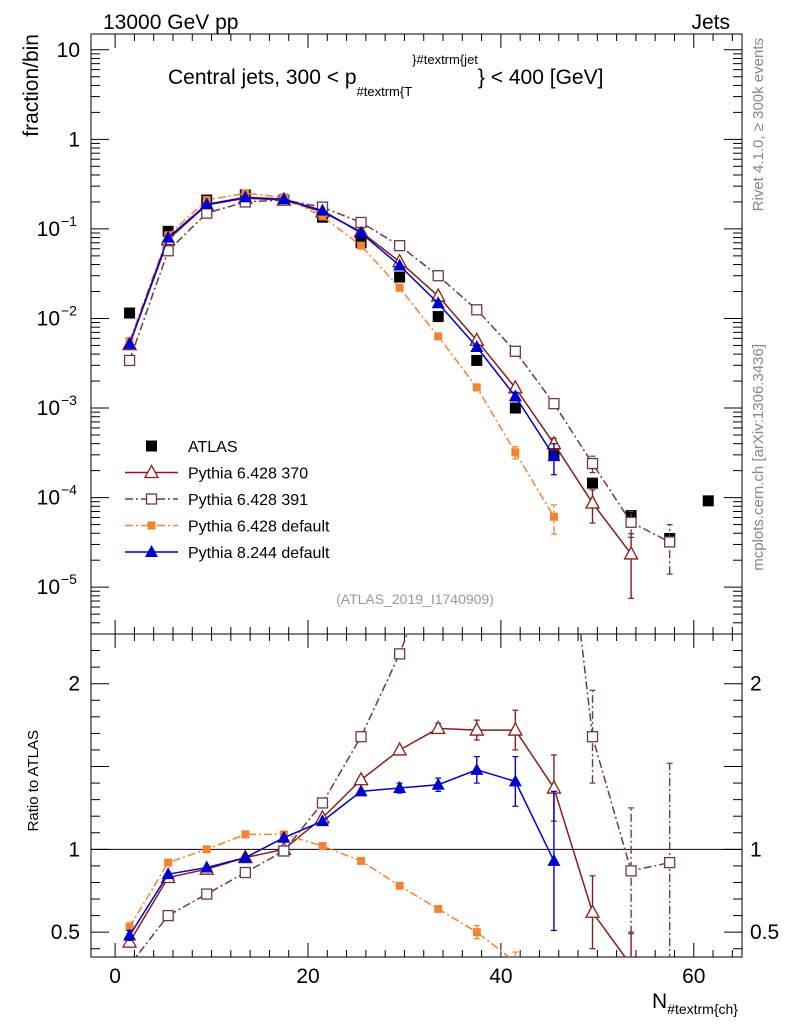  I want to click on series-line-pythia-8-244-default, so click(341, 326).